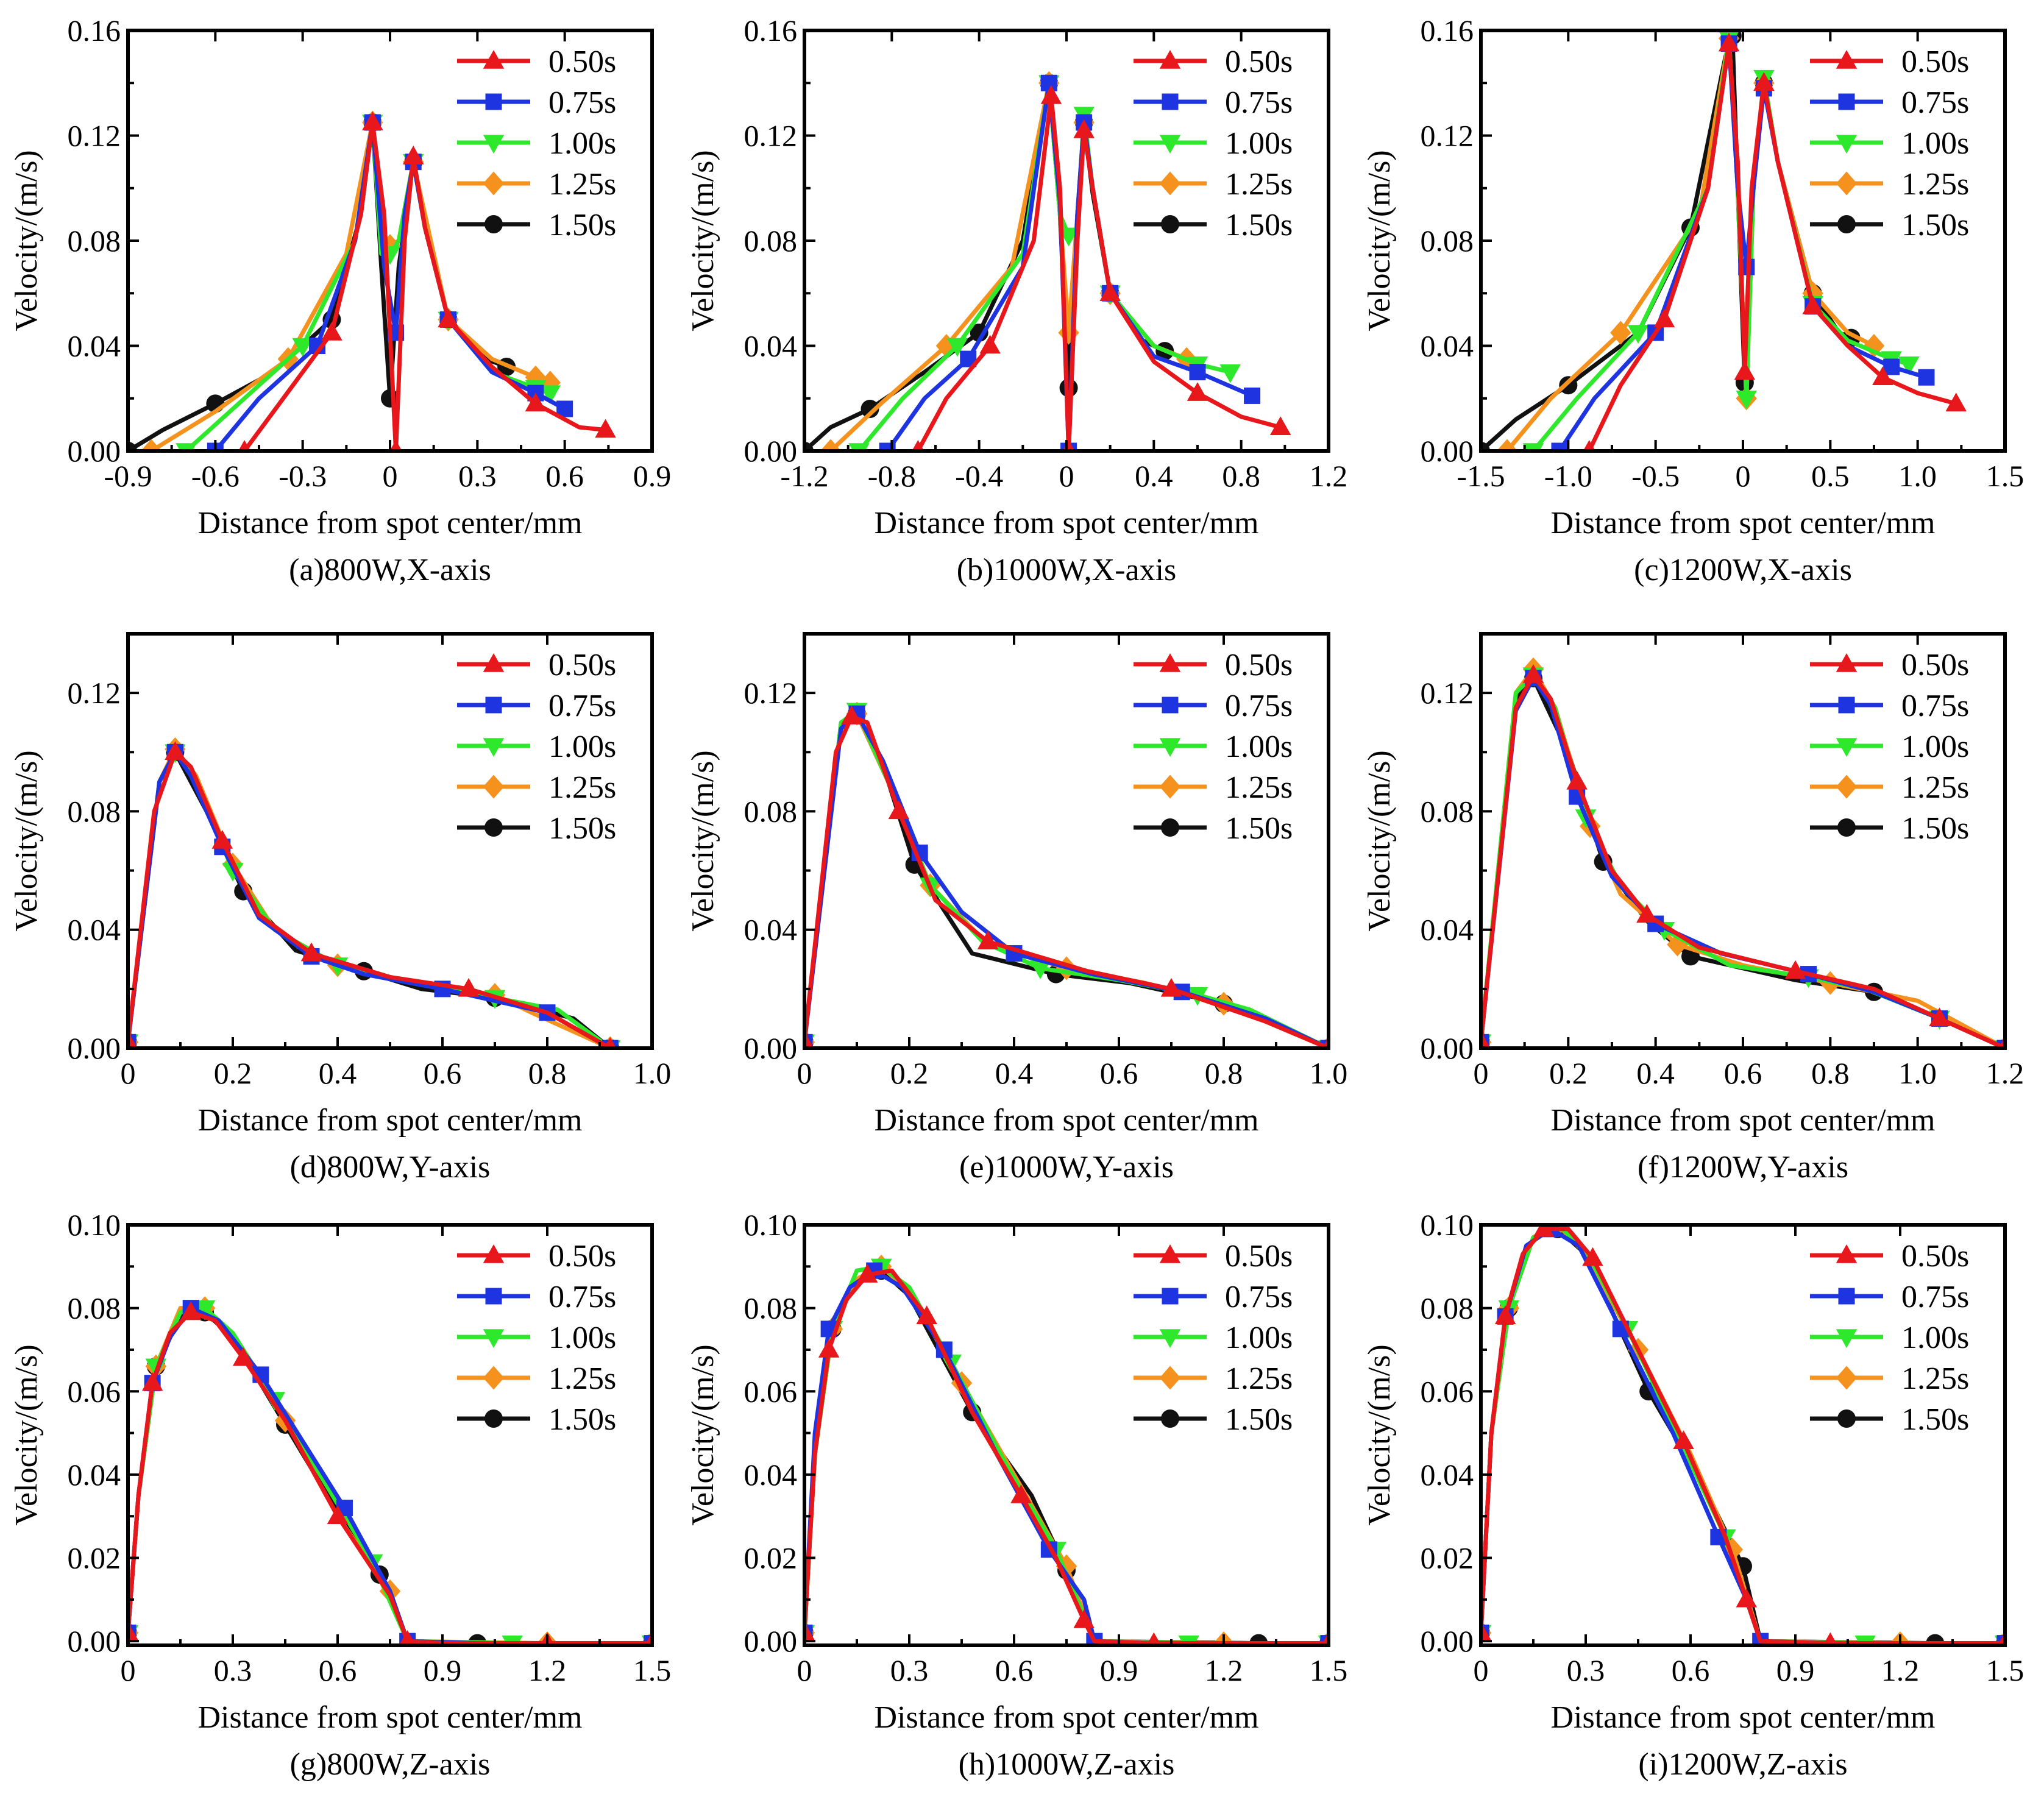 The image size is (2044, 1794). Describe the element at coordinates (1743, 570) in the screenshot. I see `panel-caption: (c)1200W,X-axis` at that location.